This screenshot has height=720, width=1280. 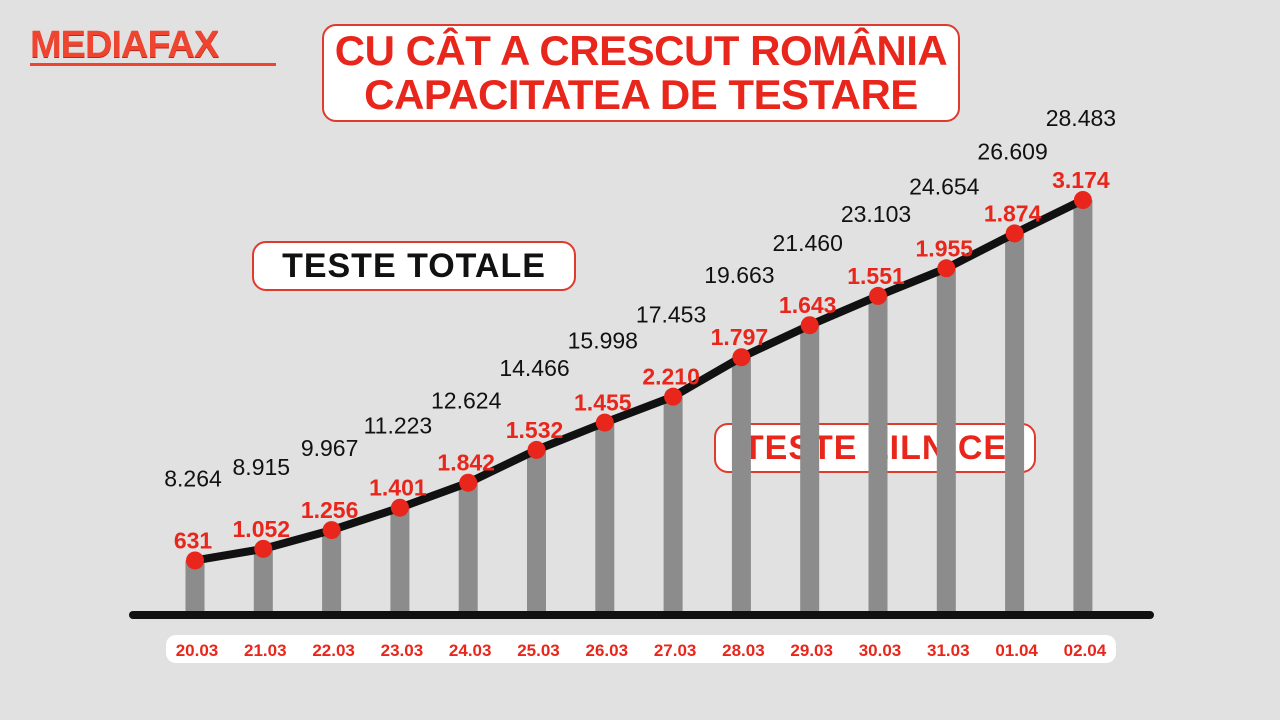 What do you see at coordinates (1081, 118) in the screenshot?
I see `total-label-02.04: 28.483` at bounding box center [1081, 118].